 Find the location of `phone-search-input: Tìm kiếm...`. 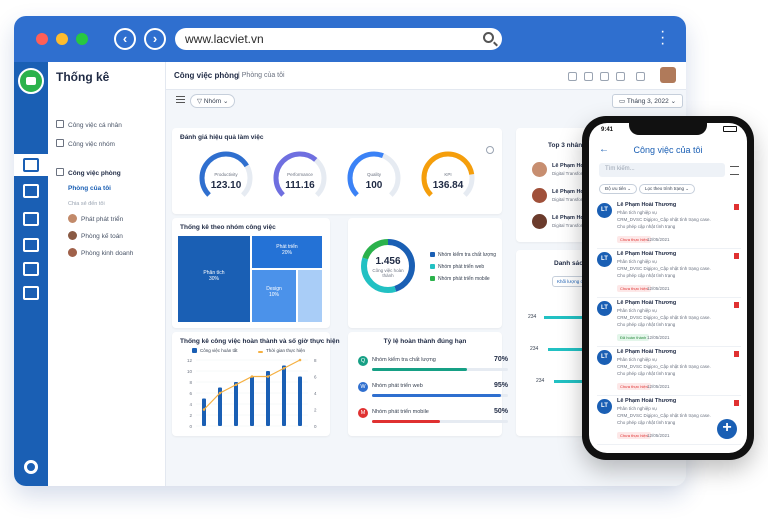

phone-search-input: Tìm kiếm... is located at coordinates (662, 170).